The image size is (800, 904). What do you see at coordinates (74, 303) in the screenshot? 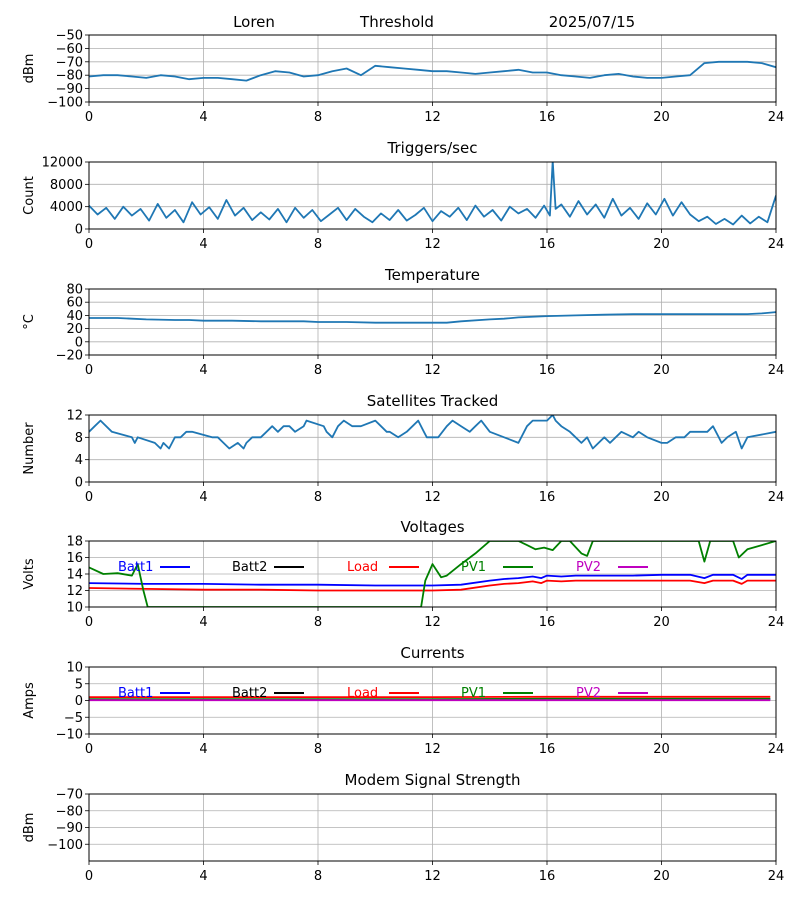
I see `y-tick-label: 60` at bounding box center [74, 303].